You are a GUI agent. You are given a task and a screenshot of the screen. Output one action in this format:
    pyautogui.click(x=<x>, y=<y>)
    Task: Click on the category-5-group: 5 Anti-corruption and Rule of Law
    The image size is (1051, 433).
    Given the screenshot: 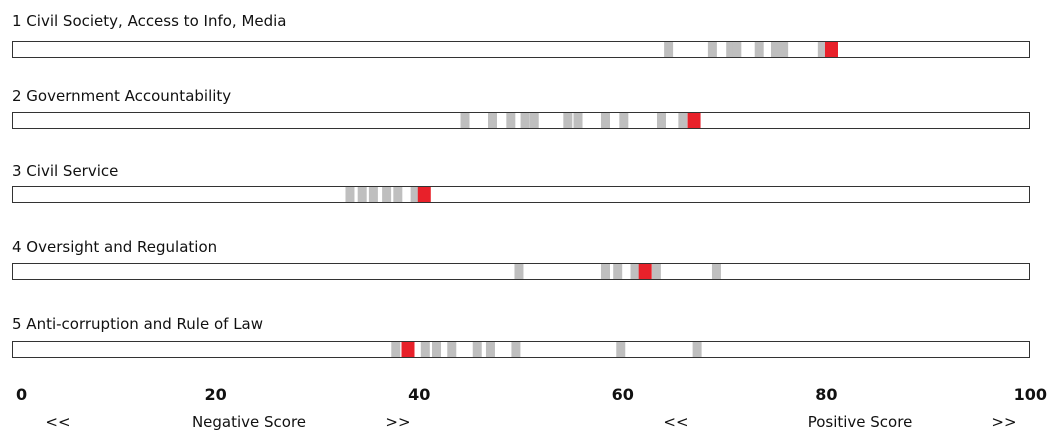 What is the action you would take?
    pyautogui.click(x=521, y=336)
    